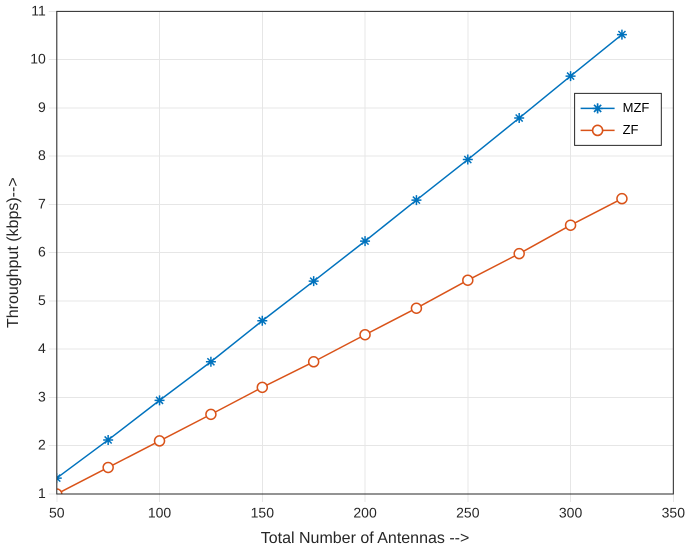  What do you see at coordinates (42, 252) in the screenshot?
I see `y-tick-label: 6` at bounding box center [42, 252].